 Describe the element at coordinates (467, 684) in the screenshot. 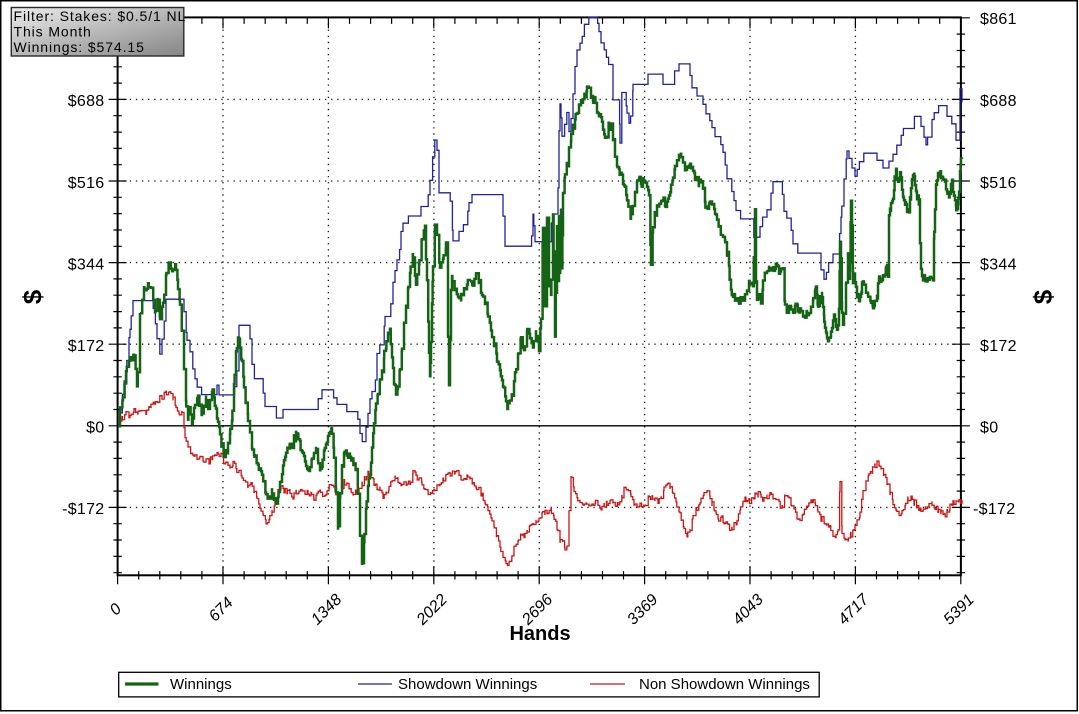

I see `svg-text: Showdown Winnings` at that location.